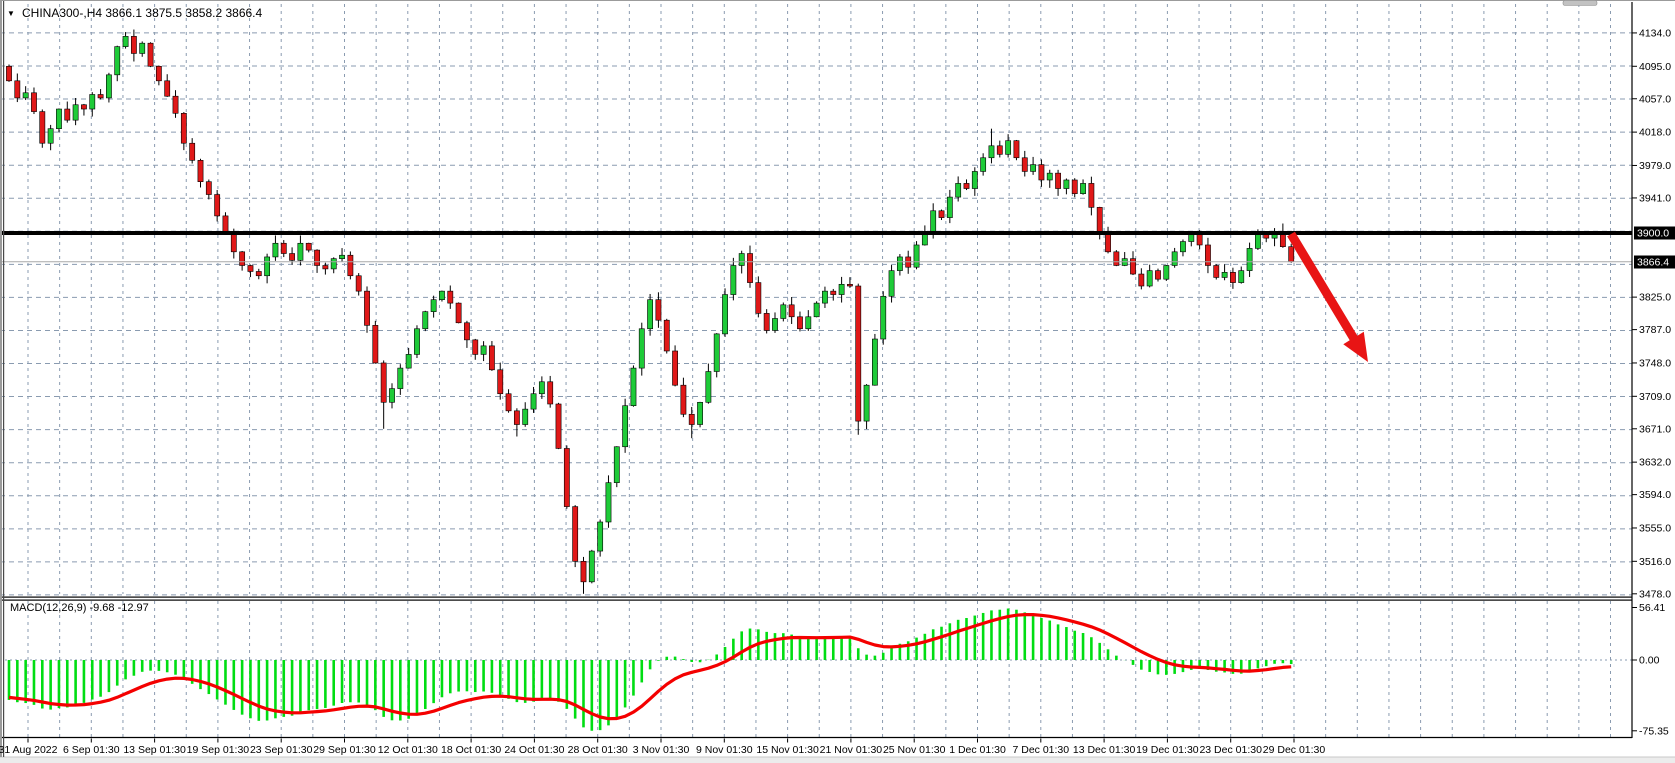  I want to click on down-arrow-annotation, so click(1327, 296).